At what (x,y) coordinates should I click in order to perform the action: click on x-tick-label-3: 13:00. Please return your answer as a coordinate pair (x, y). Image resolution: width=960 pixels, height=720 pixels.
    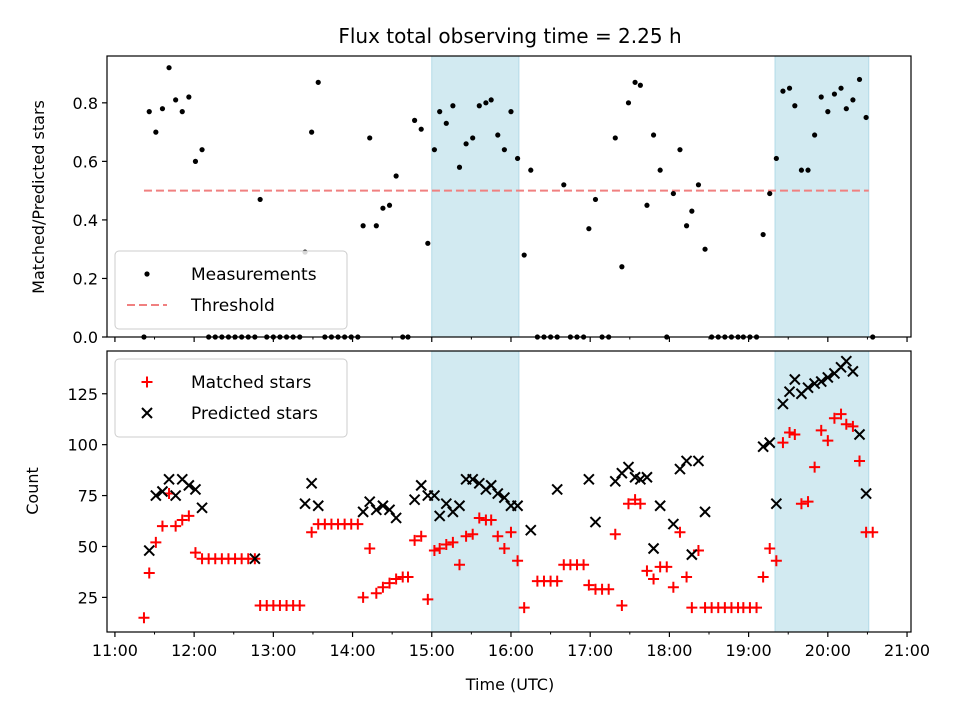
    Looking at the image, I should click on (273, 650).